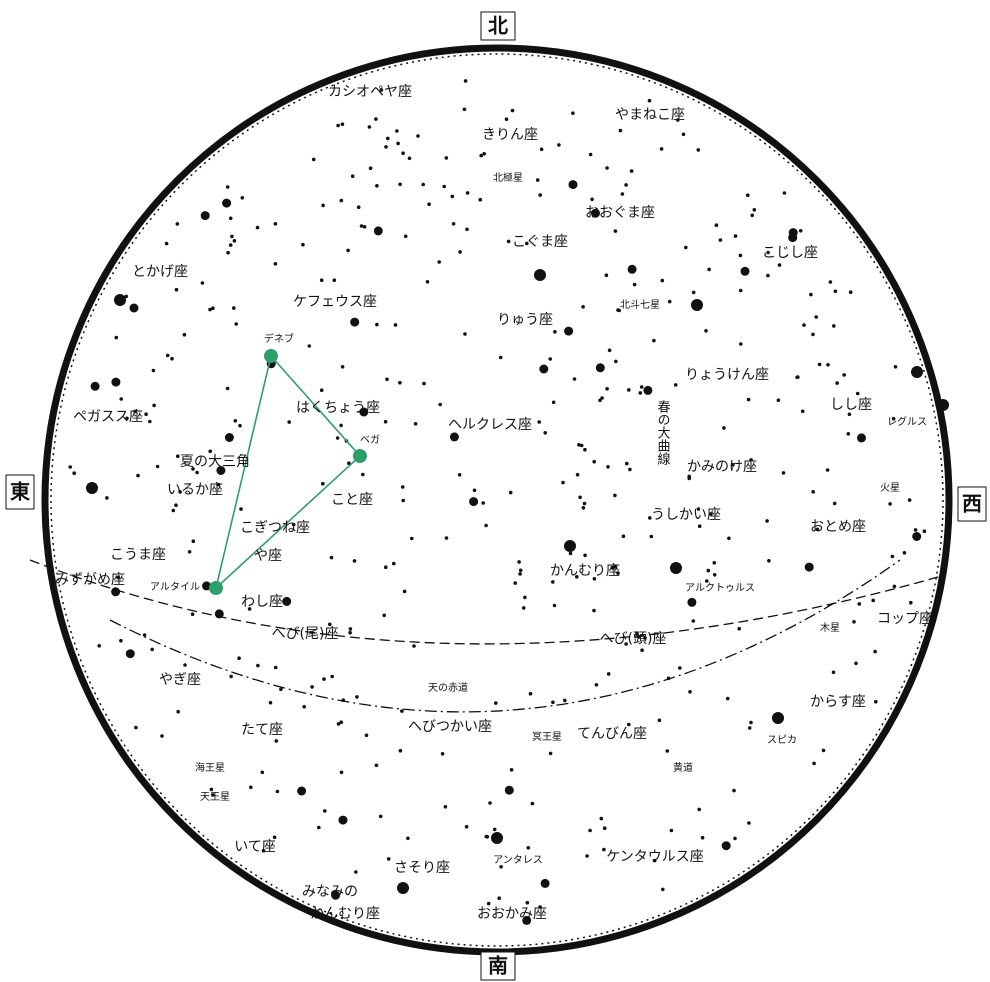  What do you see at coordinates (722, 467) in the screenshot?
I see `constellation-label: かみのけ座` at bounding box center [722, 467].